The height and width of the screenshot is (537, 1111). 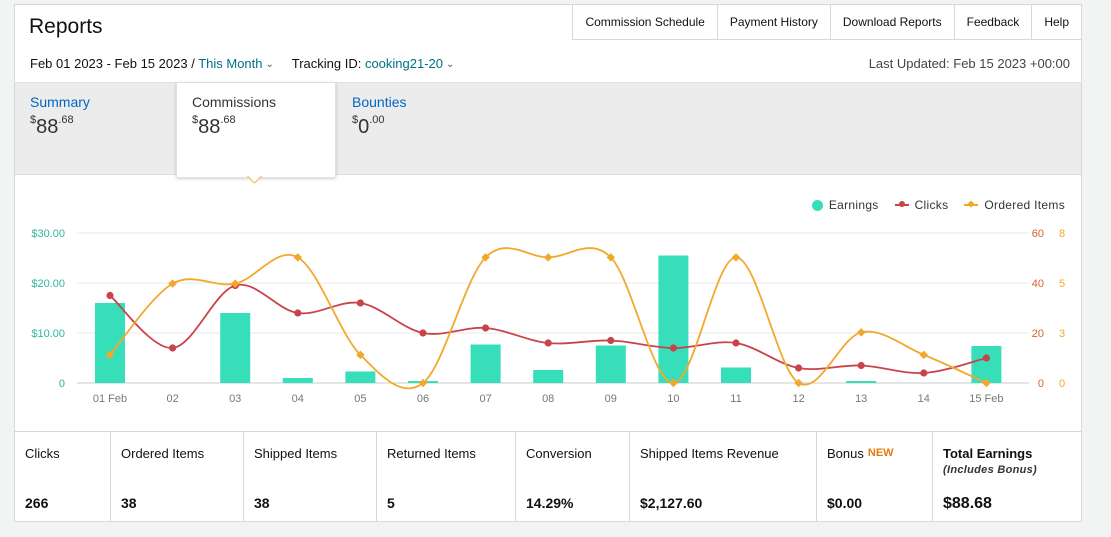 What do you see at coordinates (230, 63) in the screenshot?
I see `period-label: This Month` at bounding box center [230, 63].